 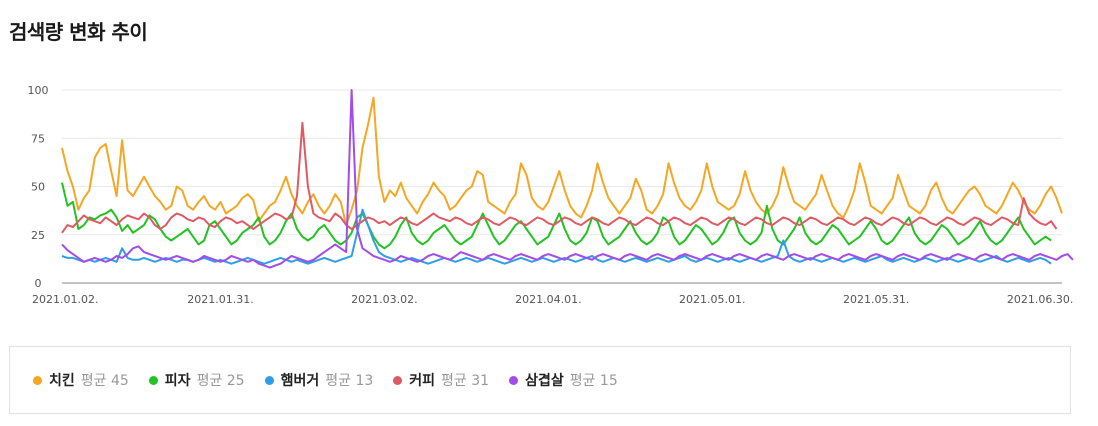 I want to click on legend-series-name: 햄버거, so click(x=300, y=381).